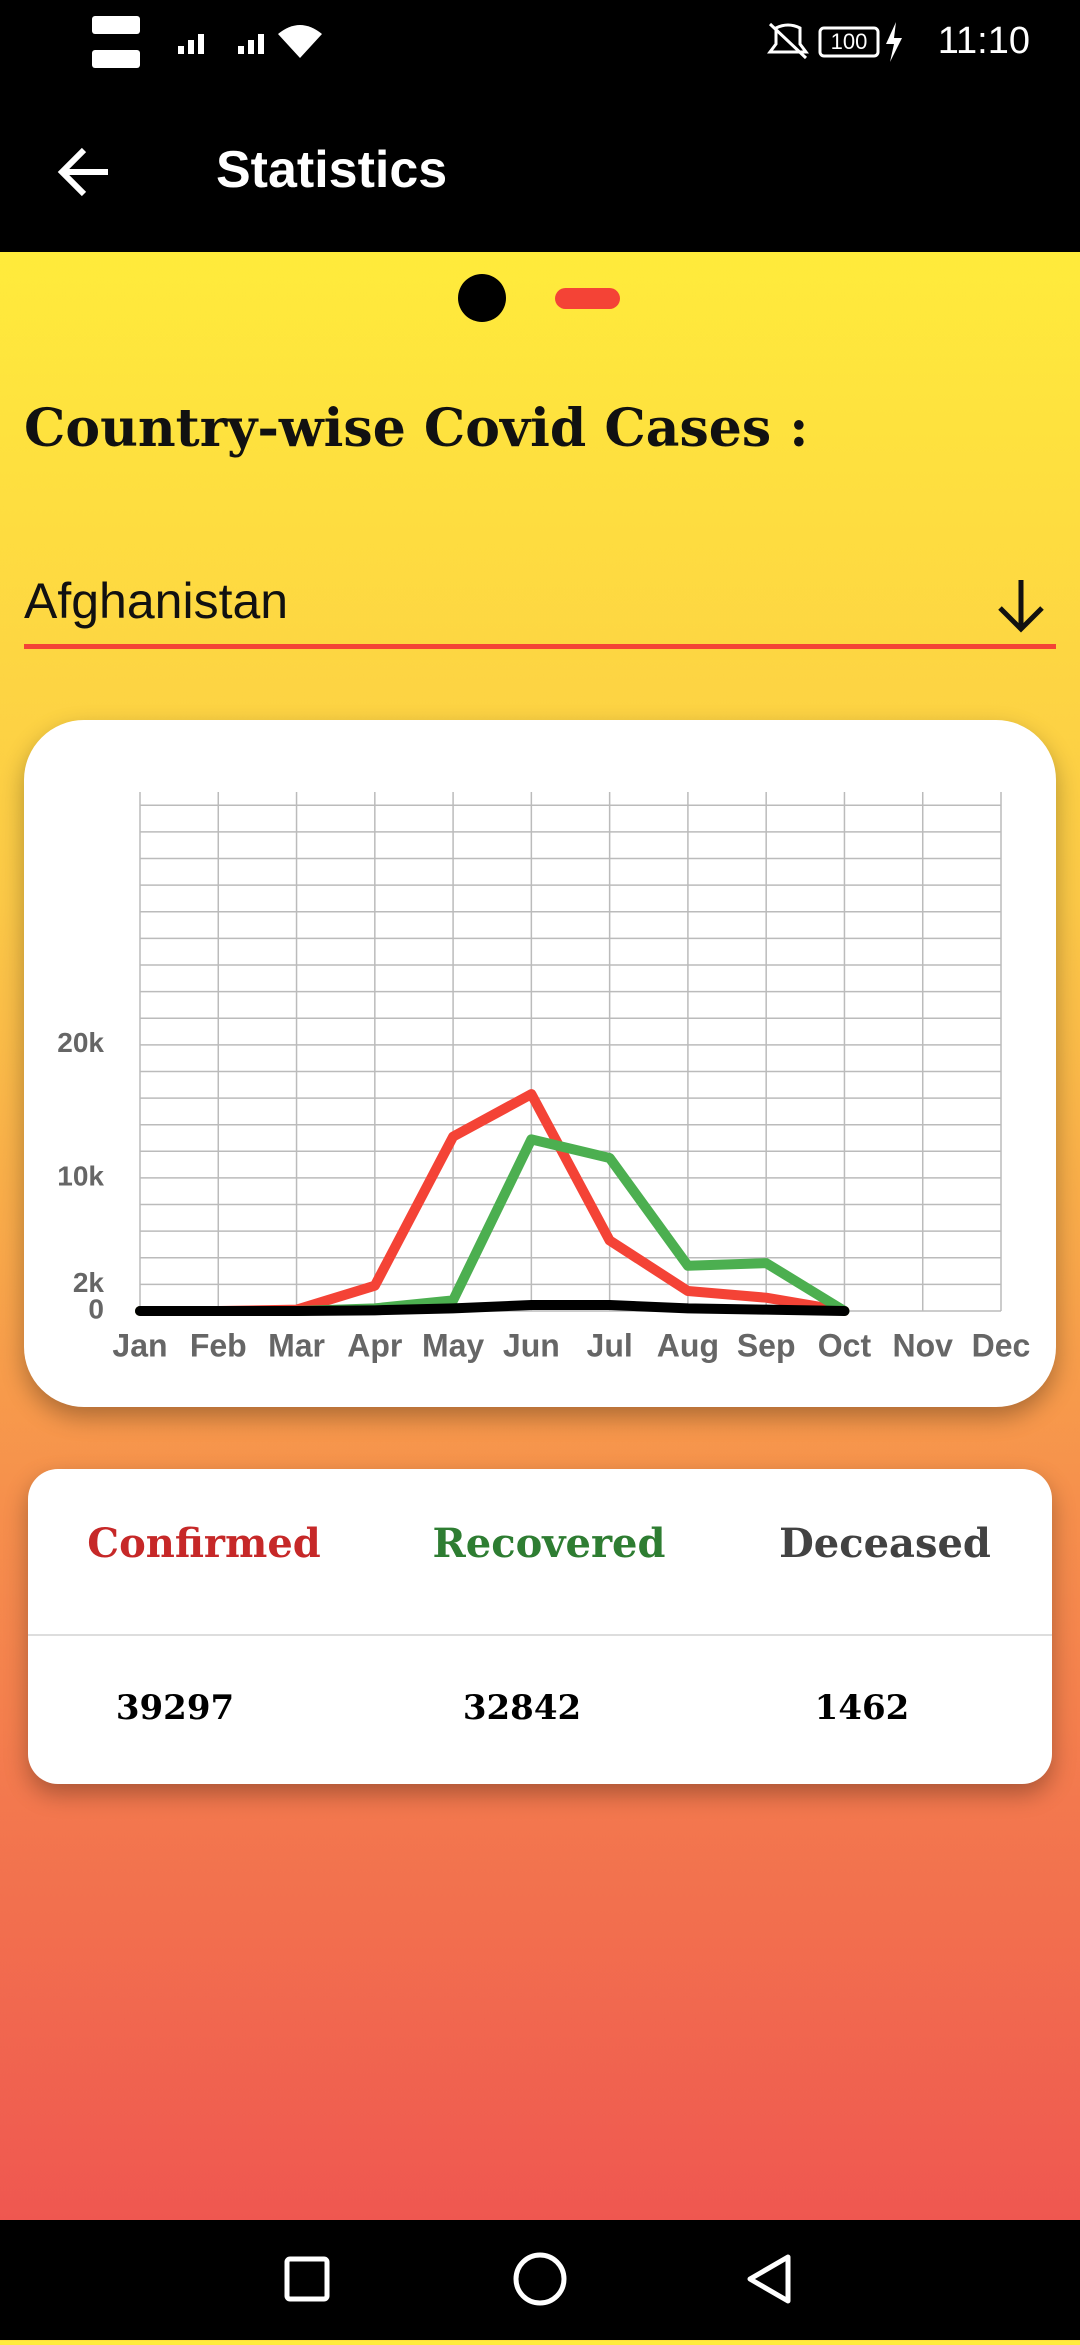 The height and width of the screenshot is (2345, 1080). I want to click on dropdown-arrow, so click(1021, 606).